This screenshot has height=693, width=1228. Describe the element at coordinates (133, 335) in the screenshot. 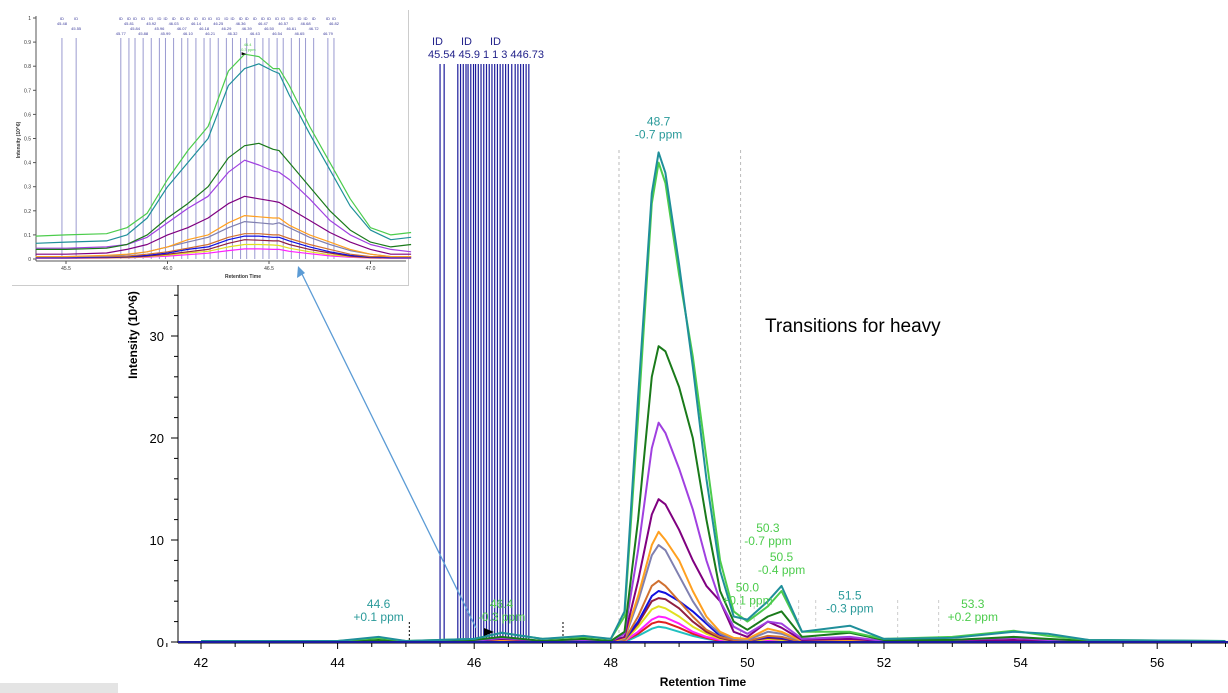

I see `y-axis-label: Intensity (10^6)` at that location.